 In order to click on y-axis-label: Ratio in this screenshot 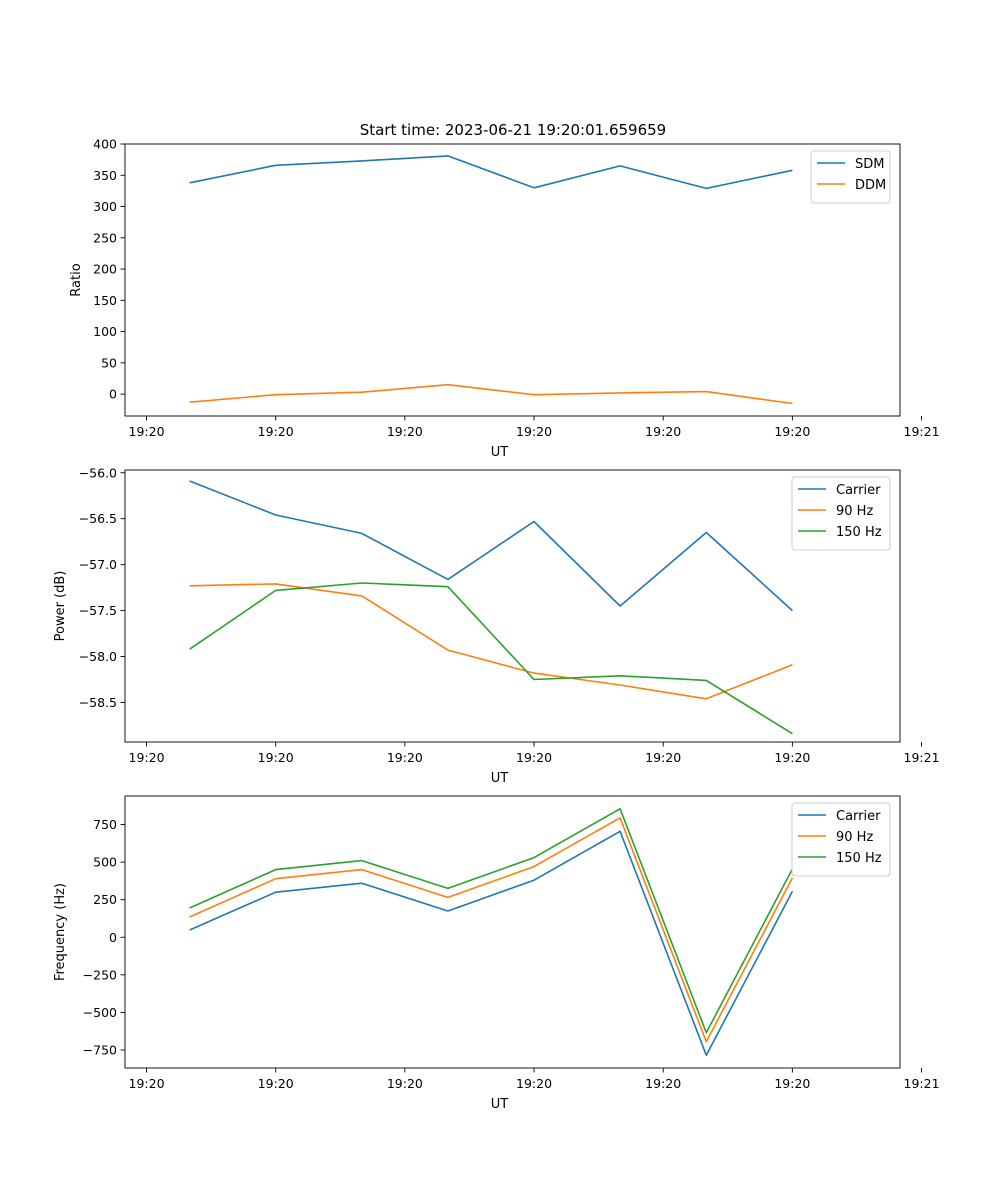, I will do `click(76, 279)`.